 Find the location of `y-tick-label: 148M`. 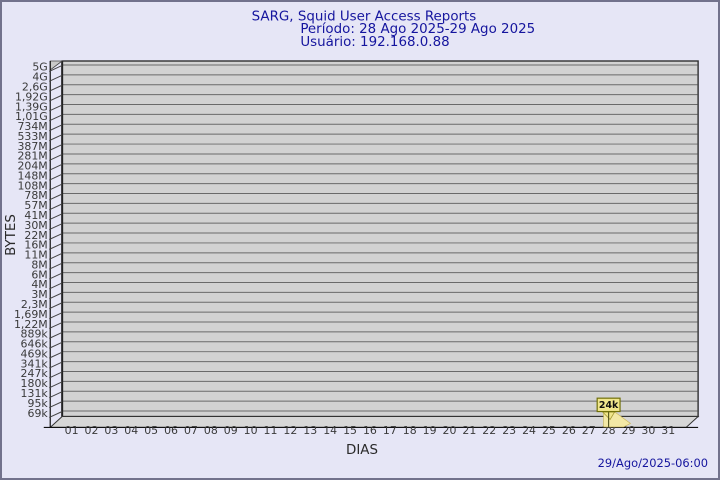

y-tick-label: 148M is located at coordinates (32, 175).